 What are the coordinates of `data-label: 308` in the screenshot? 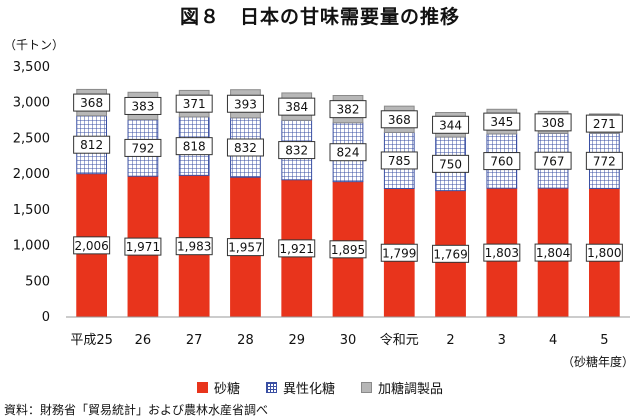 It's located at (553, 123).